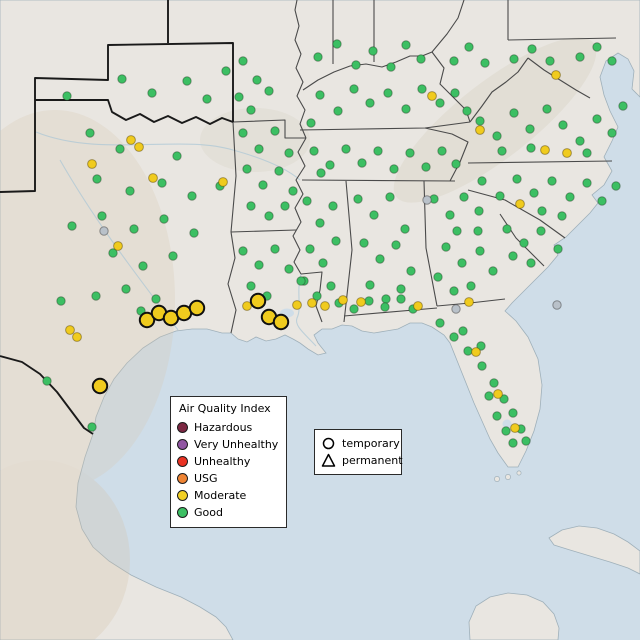 The width and height of the screenshot is (640, 640). Describe the element at coordinates (104, 231) in the screenshot. I see `monitor-no-data-permanent` at that location.